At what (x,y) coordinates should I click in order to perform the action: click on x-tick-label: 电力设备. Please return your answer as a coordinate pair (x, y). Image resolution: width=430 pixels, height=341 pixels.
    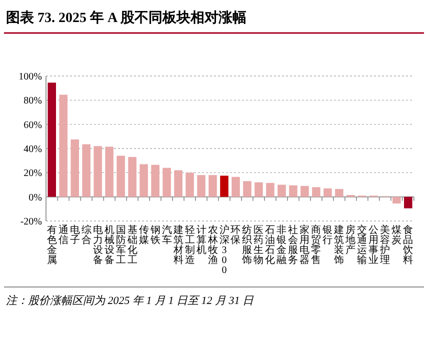
    Looking at the image, I should click on (97, 245).